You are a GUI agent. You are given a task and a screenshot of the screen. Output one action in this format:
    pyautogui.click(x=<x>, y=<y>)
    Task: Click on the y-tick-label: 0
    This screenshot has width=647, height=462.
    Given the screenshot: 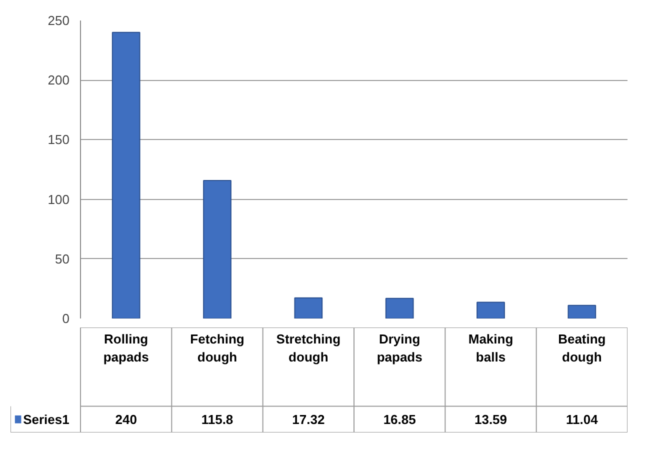 What is the action you would take?
    pyautogui.click(x=66, y=318)
    